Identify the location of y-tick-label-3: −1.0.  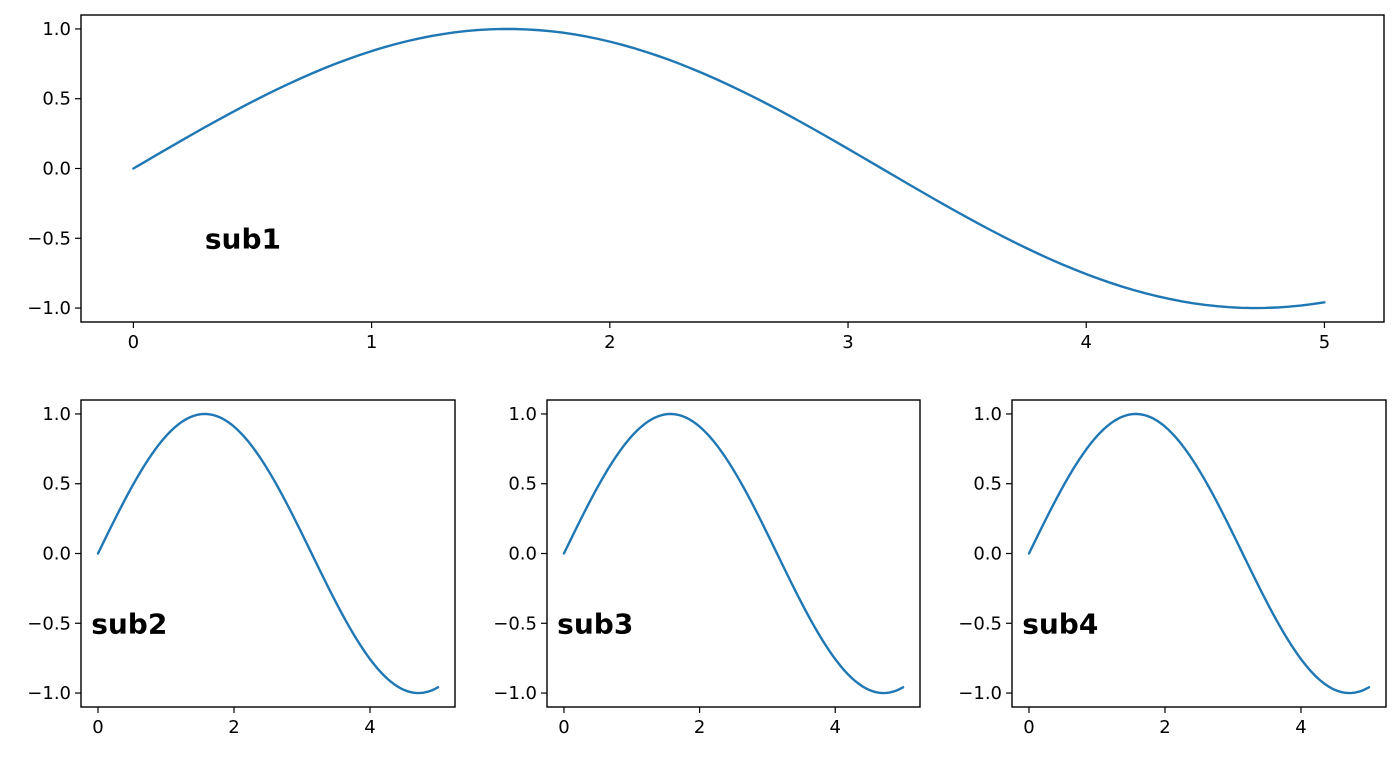
(515, 693).